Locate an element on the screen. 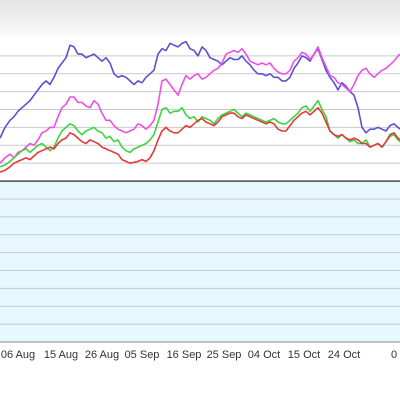  x-tick-label: 25 Sep is located at coordinates (224, 355).